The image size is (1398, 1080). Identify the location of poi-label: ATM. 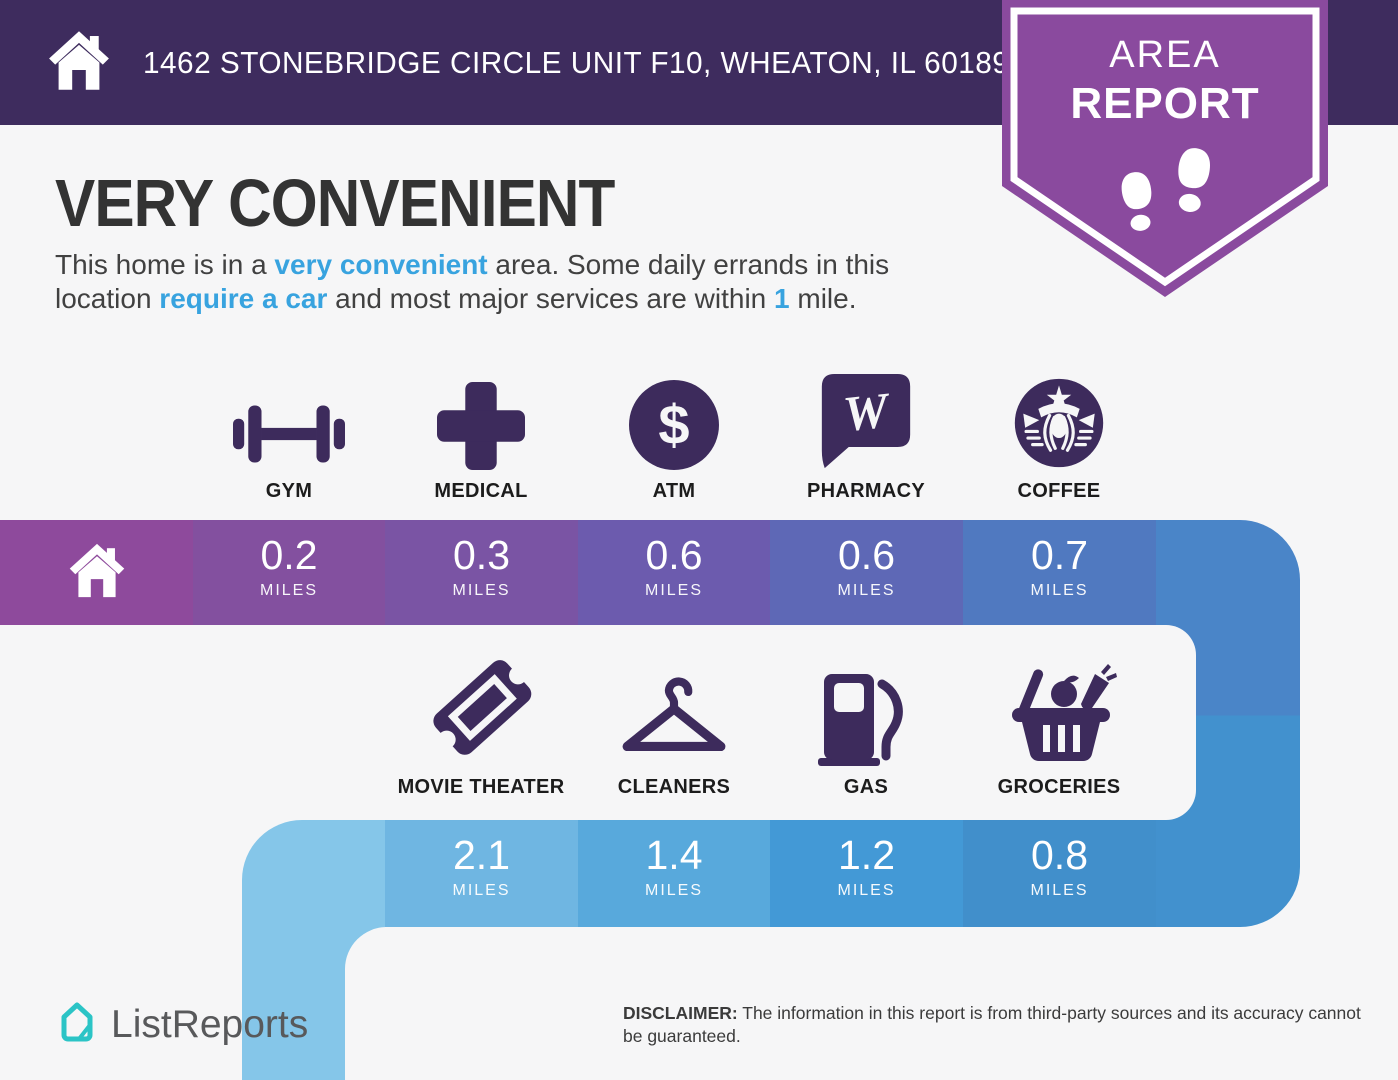
(674, 491).